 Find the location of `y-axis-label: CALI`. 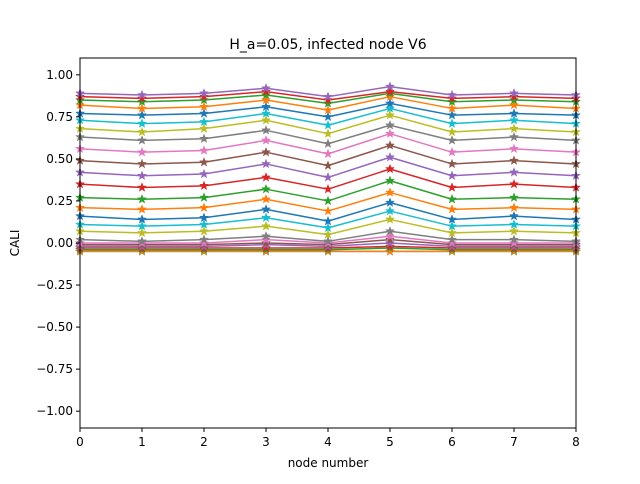

y-axis-label: CALI is located at coordinates (15, 243).